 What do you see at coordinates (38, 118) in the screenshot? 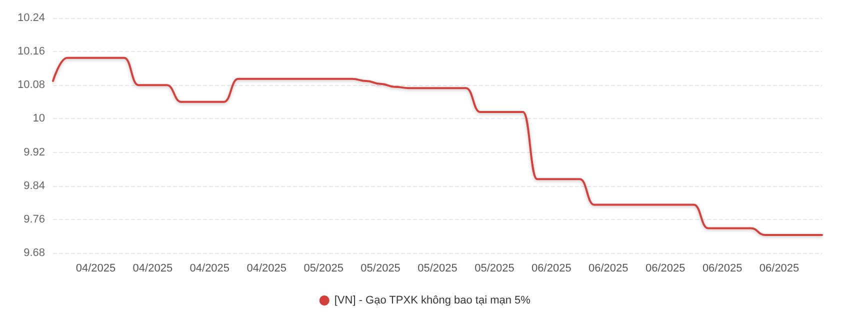
I see `y-tick-label: 10` at bounding box center [38, 118].